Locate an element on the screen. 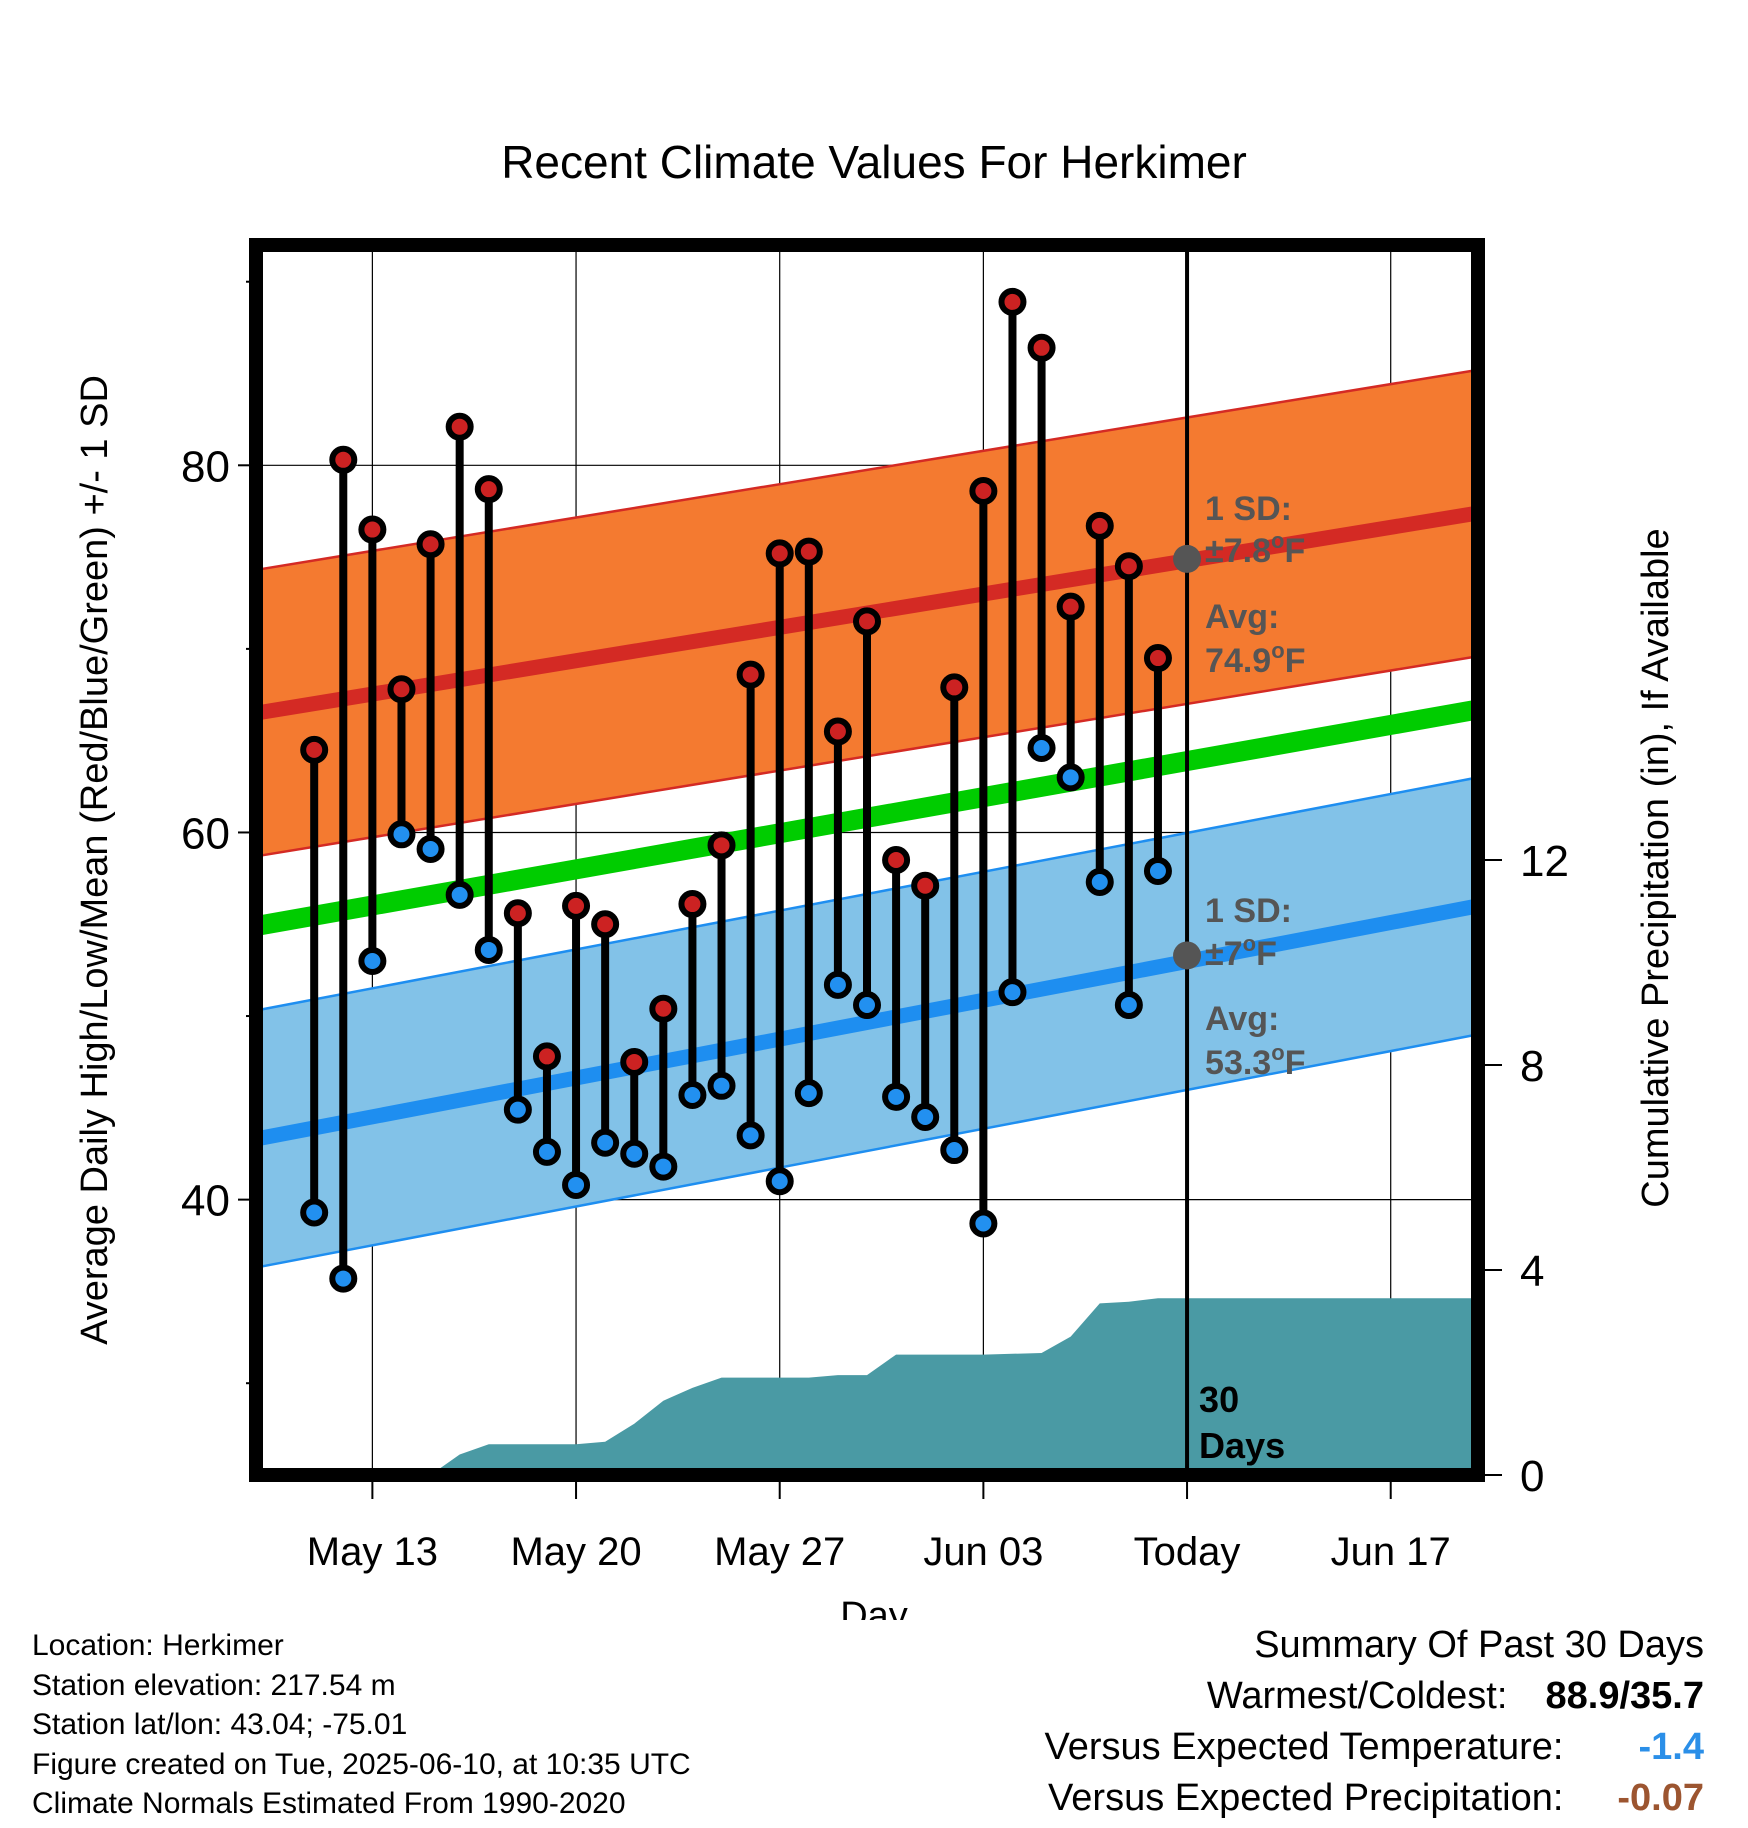  warmest-value: 88.9/35.7 is located at coordinates (1624, 1696).